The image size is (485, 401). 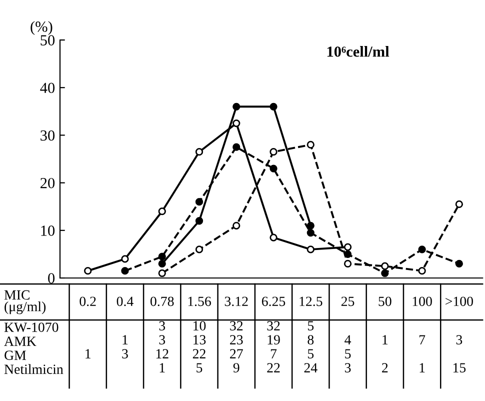 What do you see at coordinates (31, 327) in the screenshot?
I see `y-tick-label: KW-1070` at bounding box center [31, 327].